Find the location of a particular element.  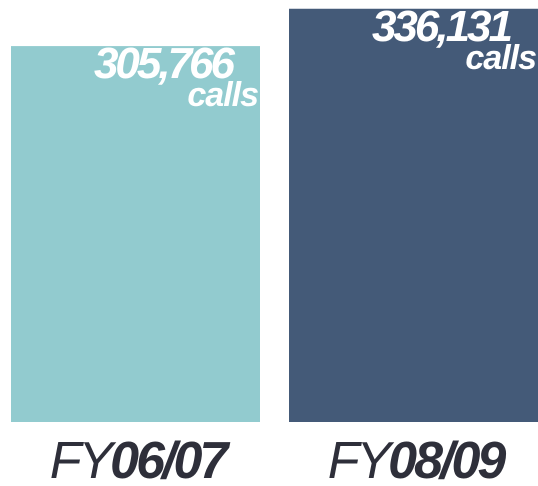

value-label: 336,131 is located at coordinates (442, 26).